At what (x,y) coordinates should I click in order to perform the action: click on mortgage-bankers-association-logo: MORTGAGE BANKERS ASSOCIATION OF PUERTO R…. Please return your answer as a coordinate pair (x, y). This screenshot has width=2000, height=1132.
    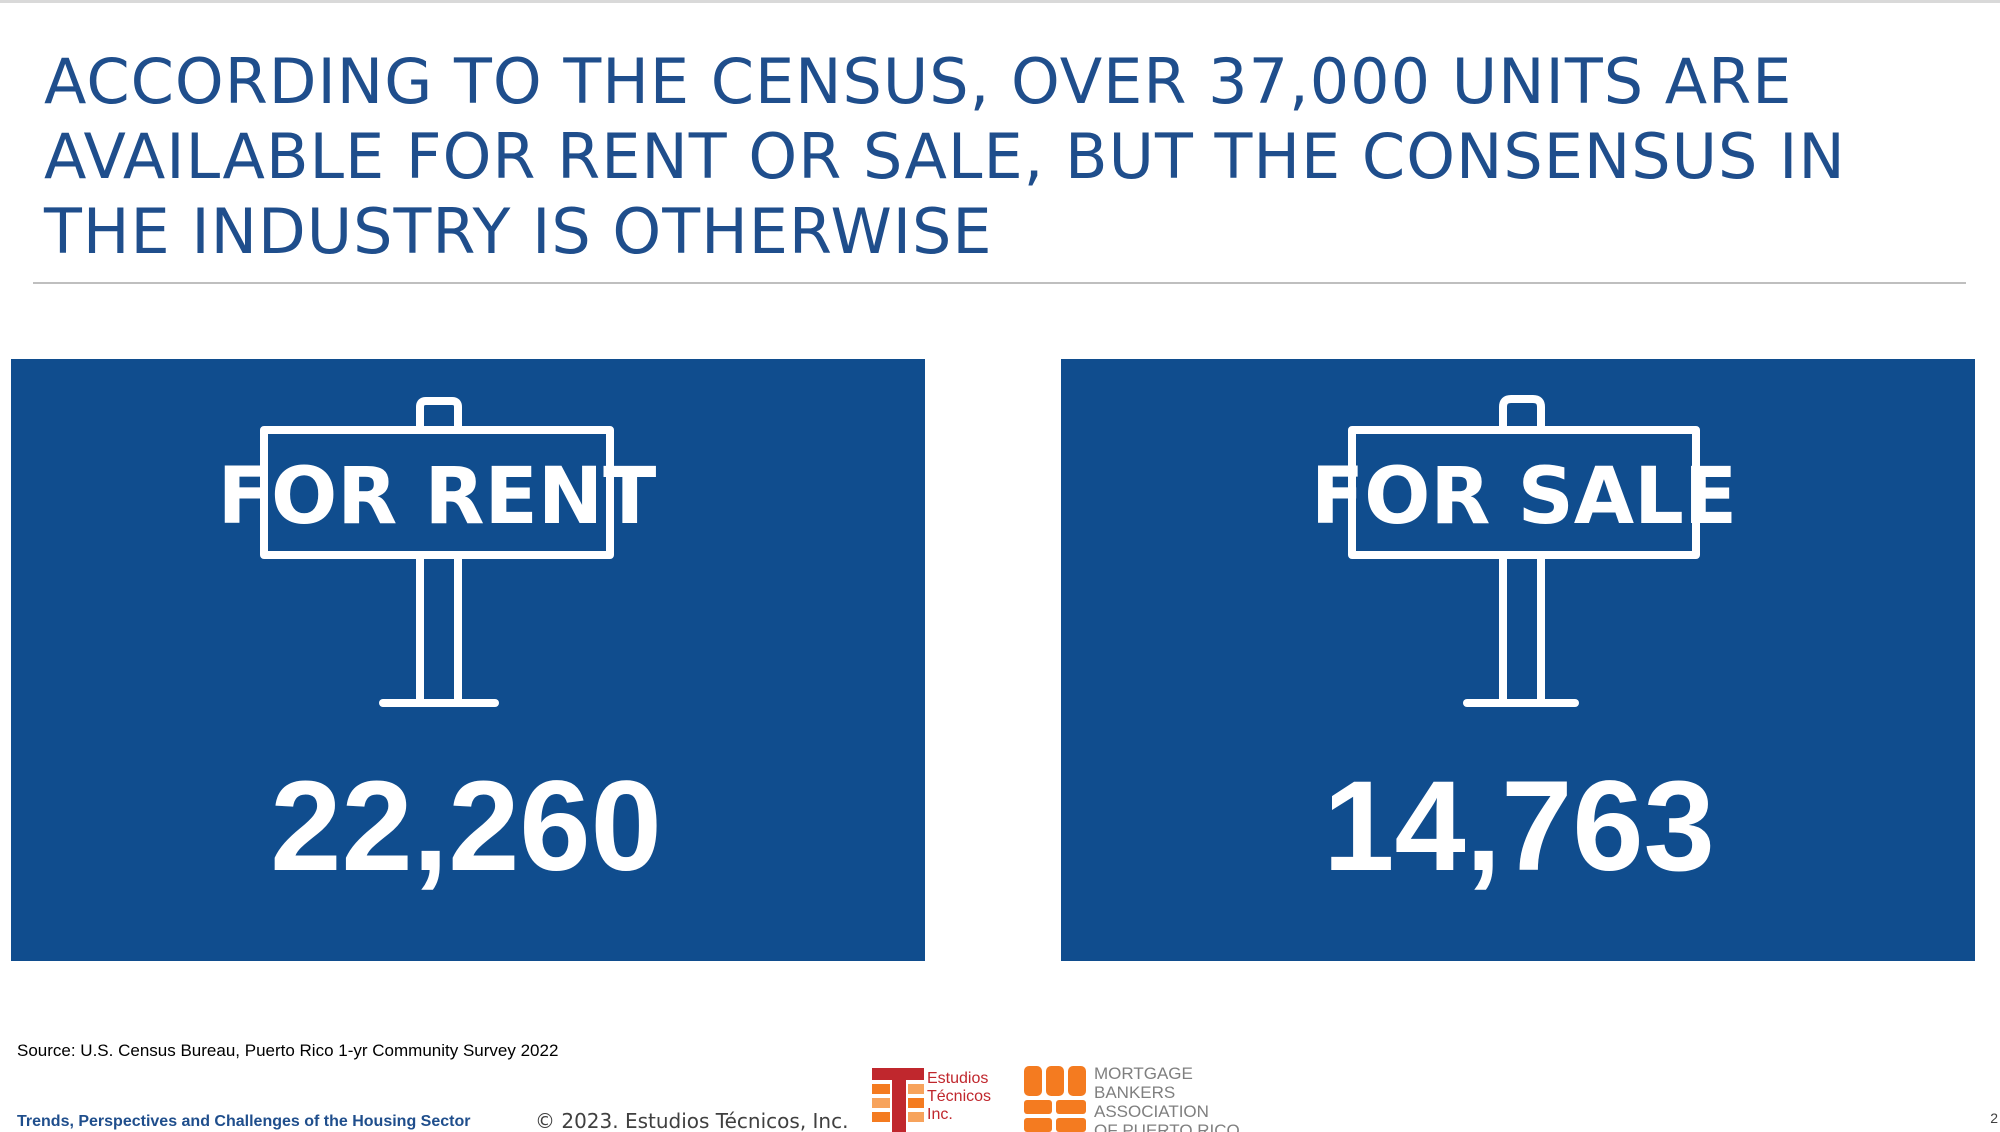
    Looking at the image, I should click on (1132, 1098).